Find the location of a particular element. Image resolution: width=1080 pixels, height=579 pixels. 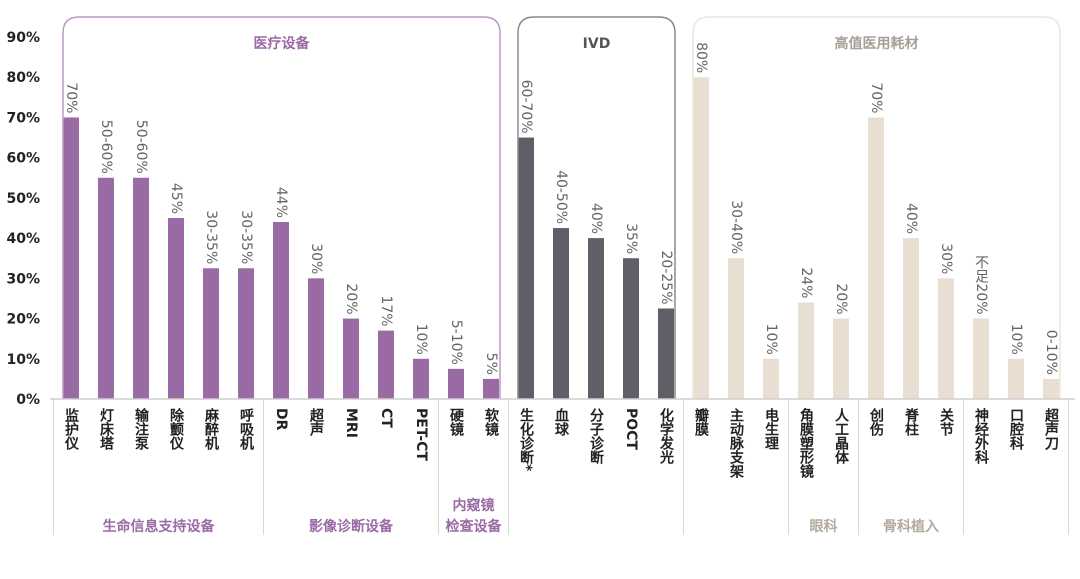

value-label: 40% is located at coordinates (911, 218).